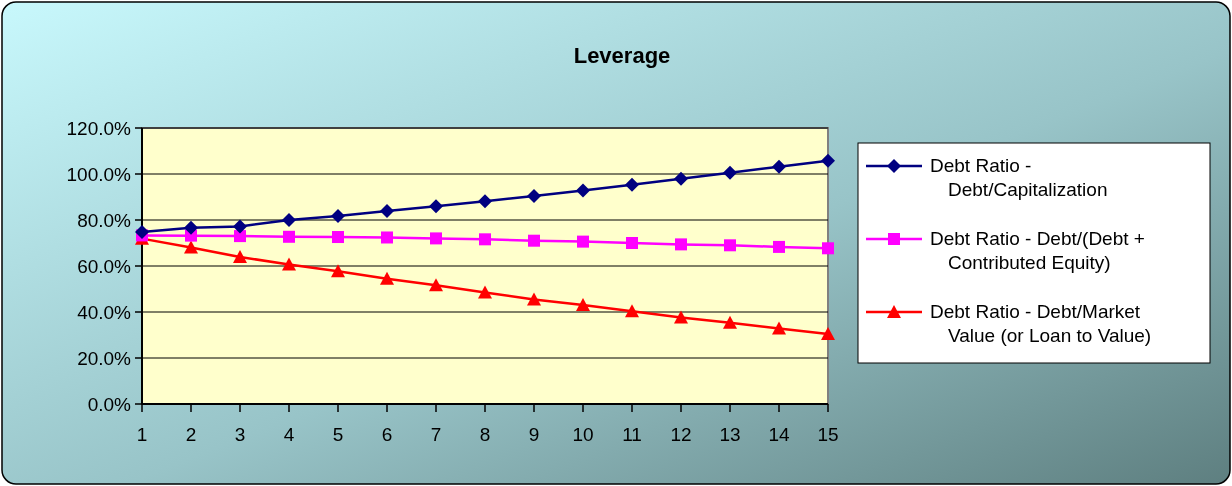  Describe the element at coordinates (632, 434) in the screenshot. I see `x-tick-label: 11` at that location.